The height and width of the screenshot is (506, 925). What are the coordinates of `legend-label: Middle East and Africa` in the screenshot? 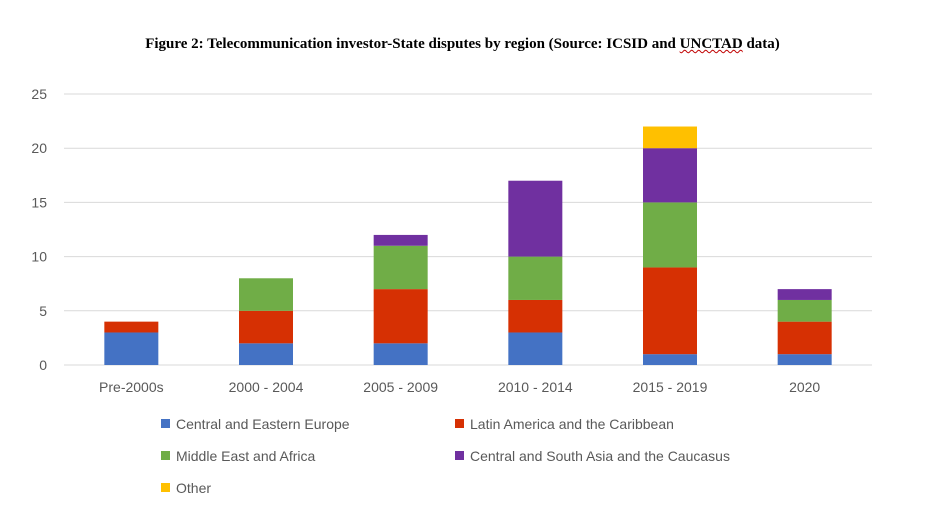 It's located at (246, 456).